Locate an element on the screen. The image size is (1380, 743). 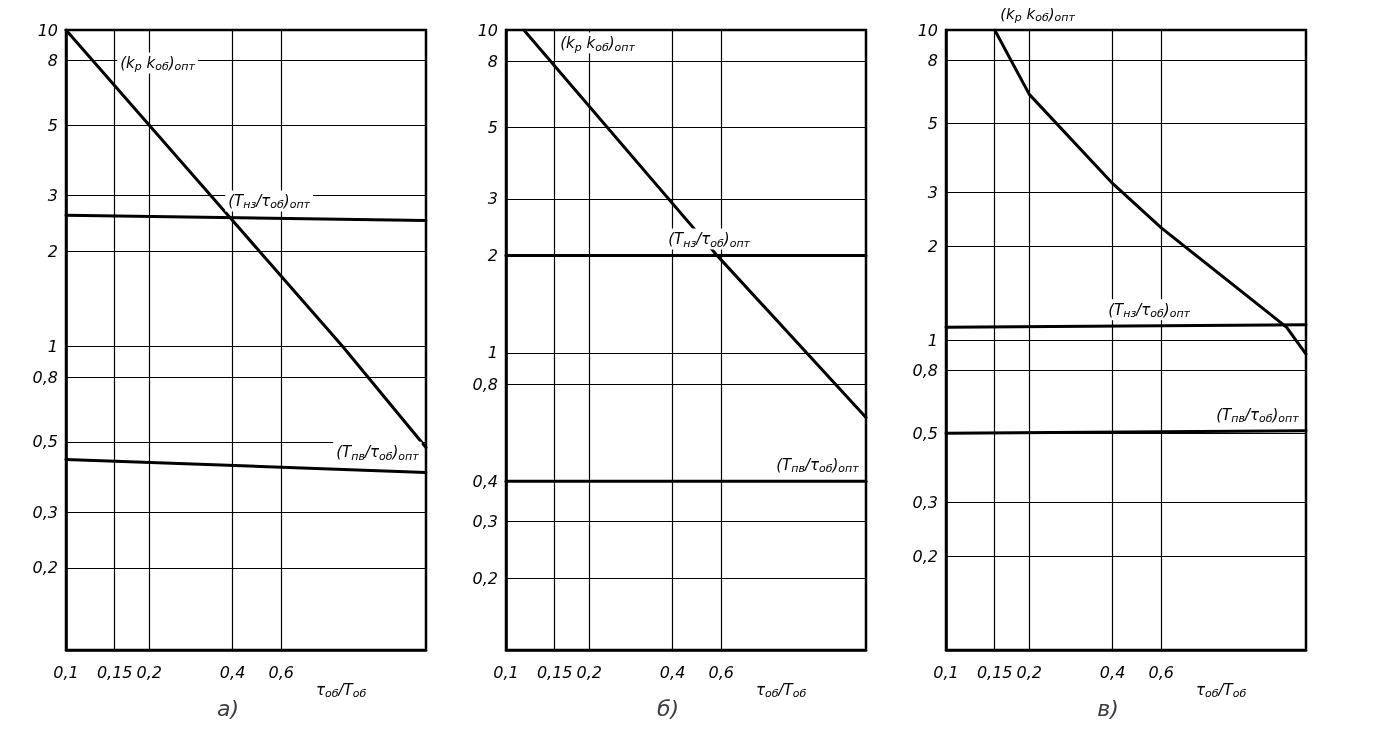
y-tick-label: 0,4 is located at coordinates (485, 481).